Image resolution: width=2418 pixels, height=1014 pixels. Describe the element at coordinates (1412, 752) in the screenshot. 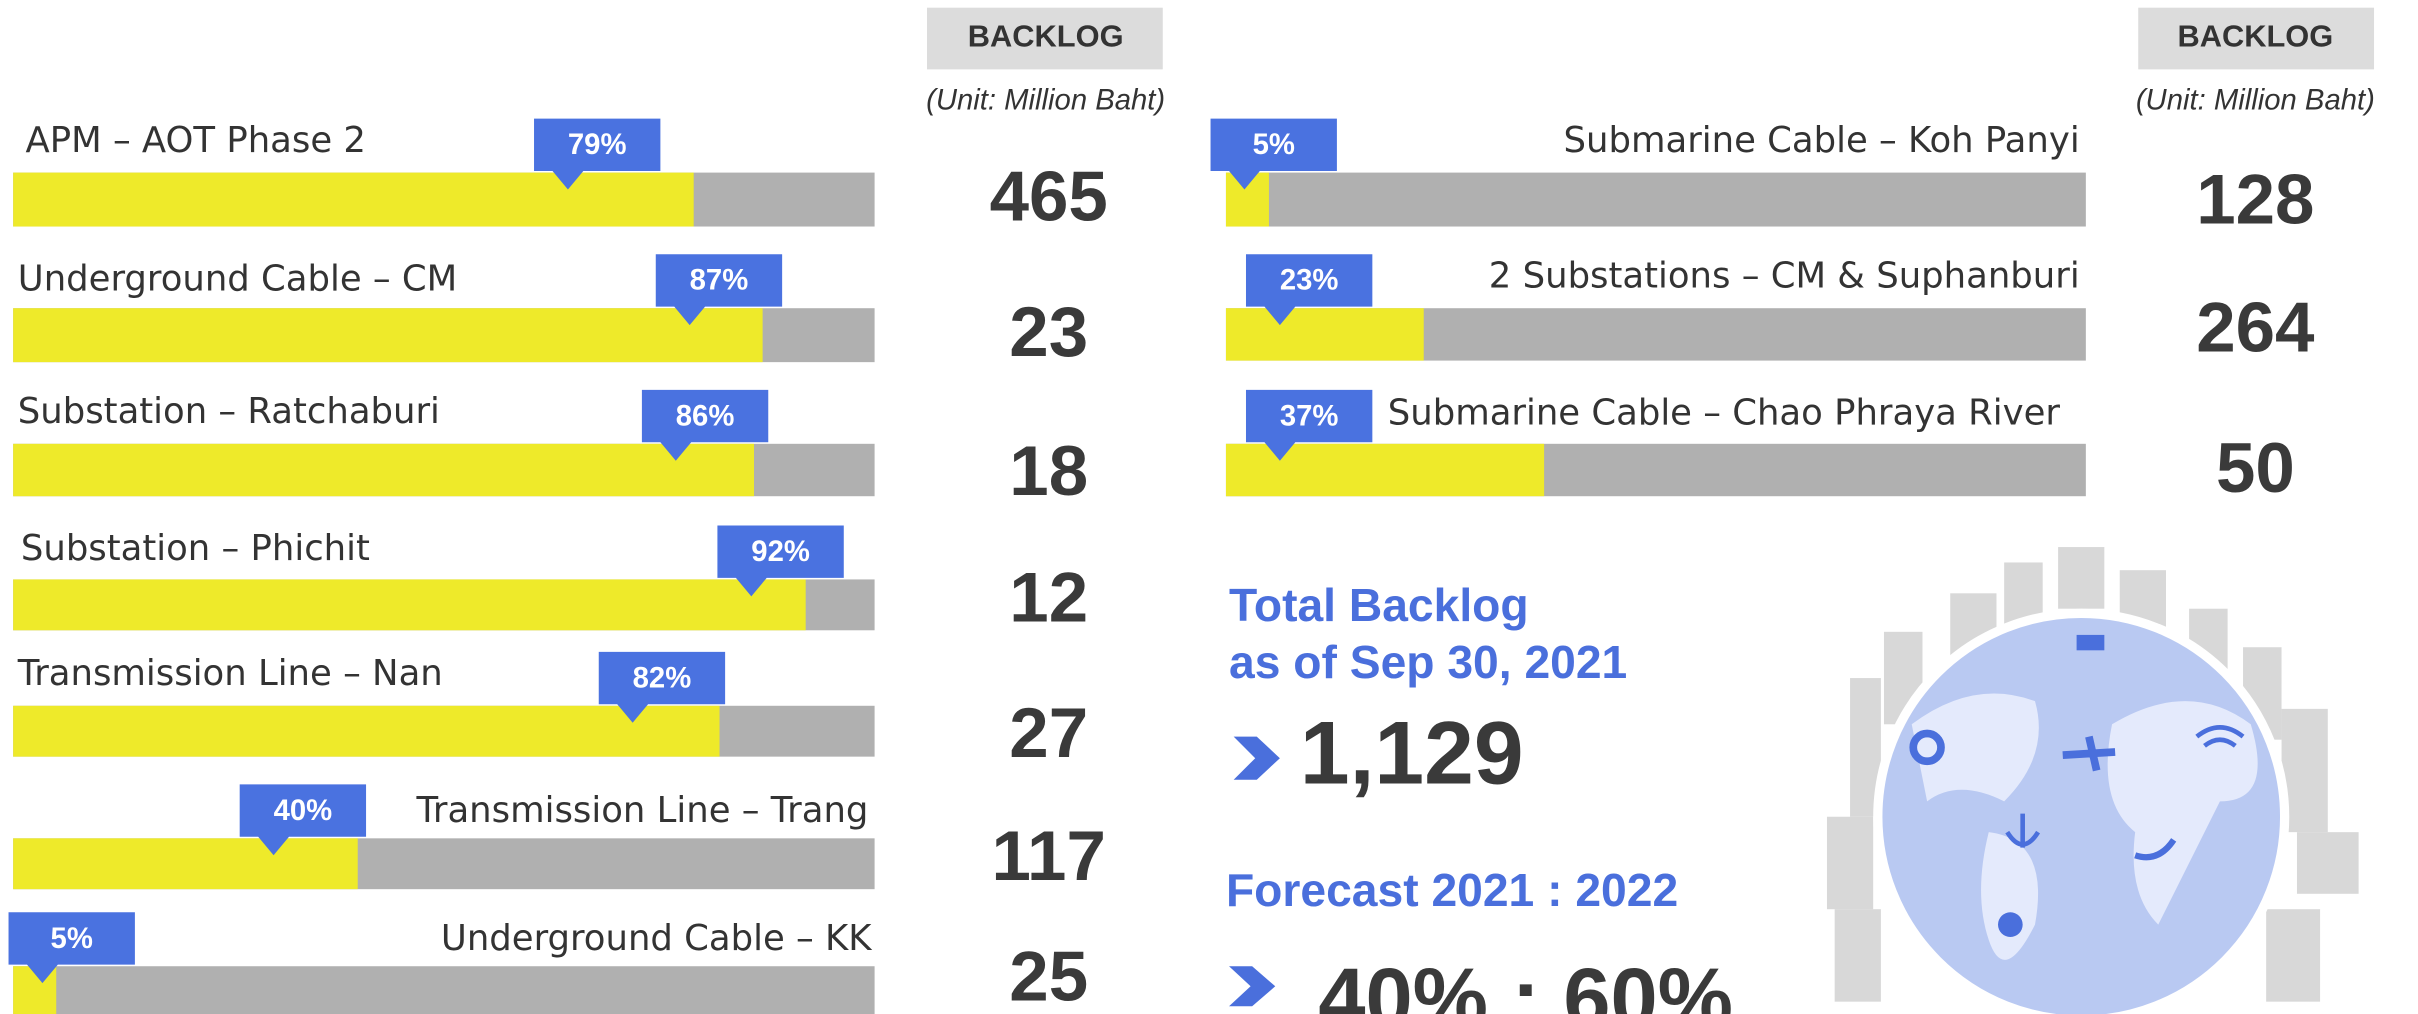

I see `total-value: 1,129` at that location.